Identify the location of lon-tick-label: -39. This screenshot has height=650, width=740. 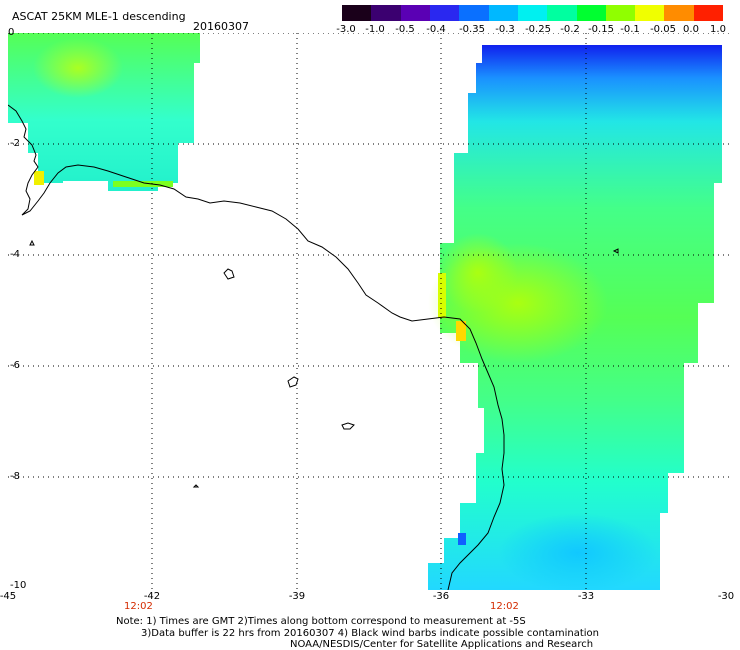
(297, 596).